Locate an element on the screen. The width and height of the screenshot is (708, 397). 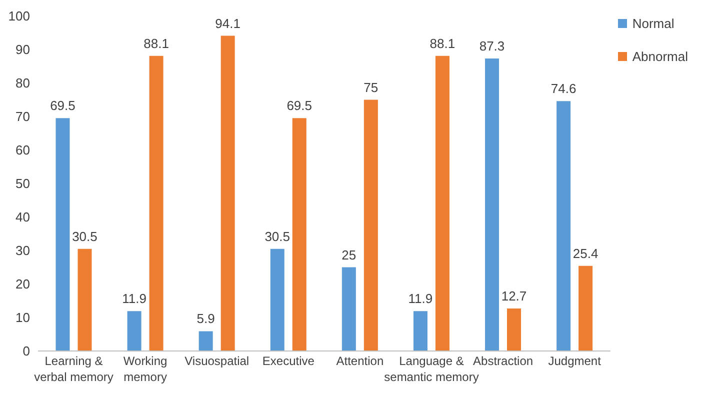
x-tick-label: Judgment is located at coordinates (575, 361).